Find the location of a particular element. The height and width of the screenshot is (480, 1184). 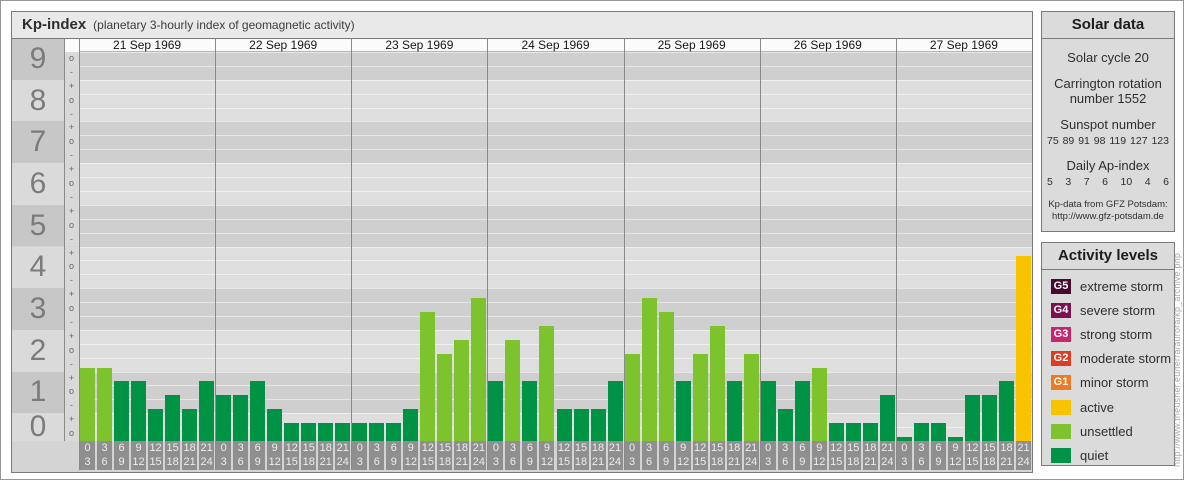

plot-left-line is located at coordinates (79, 254).